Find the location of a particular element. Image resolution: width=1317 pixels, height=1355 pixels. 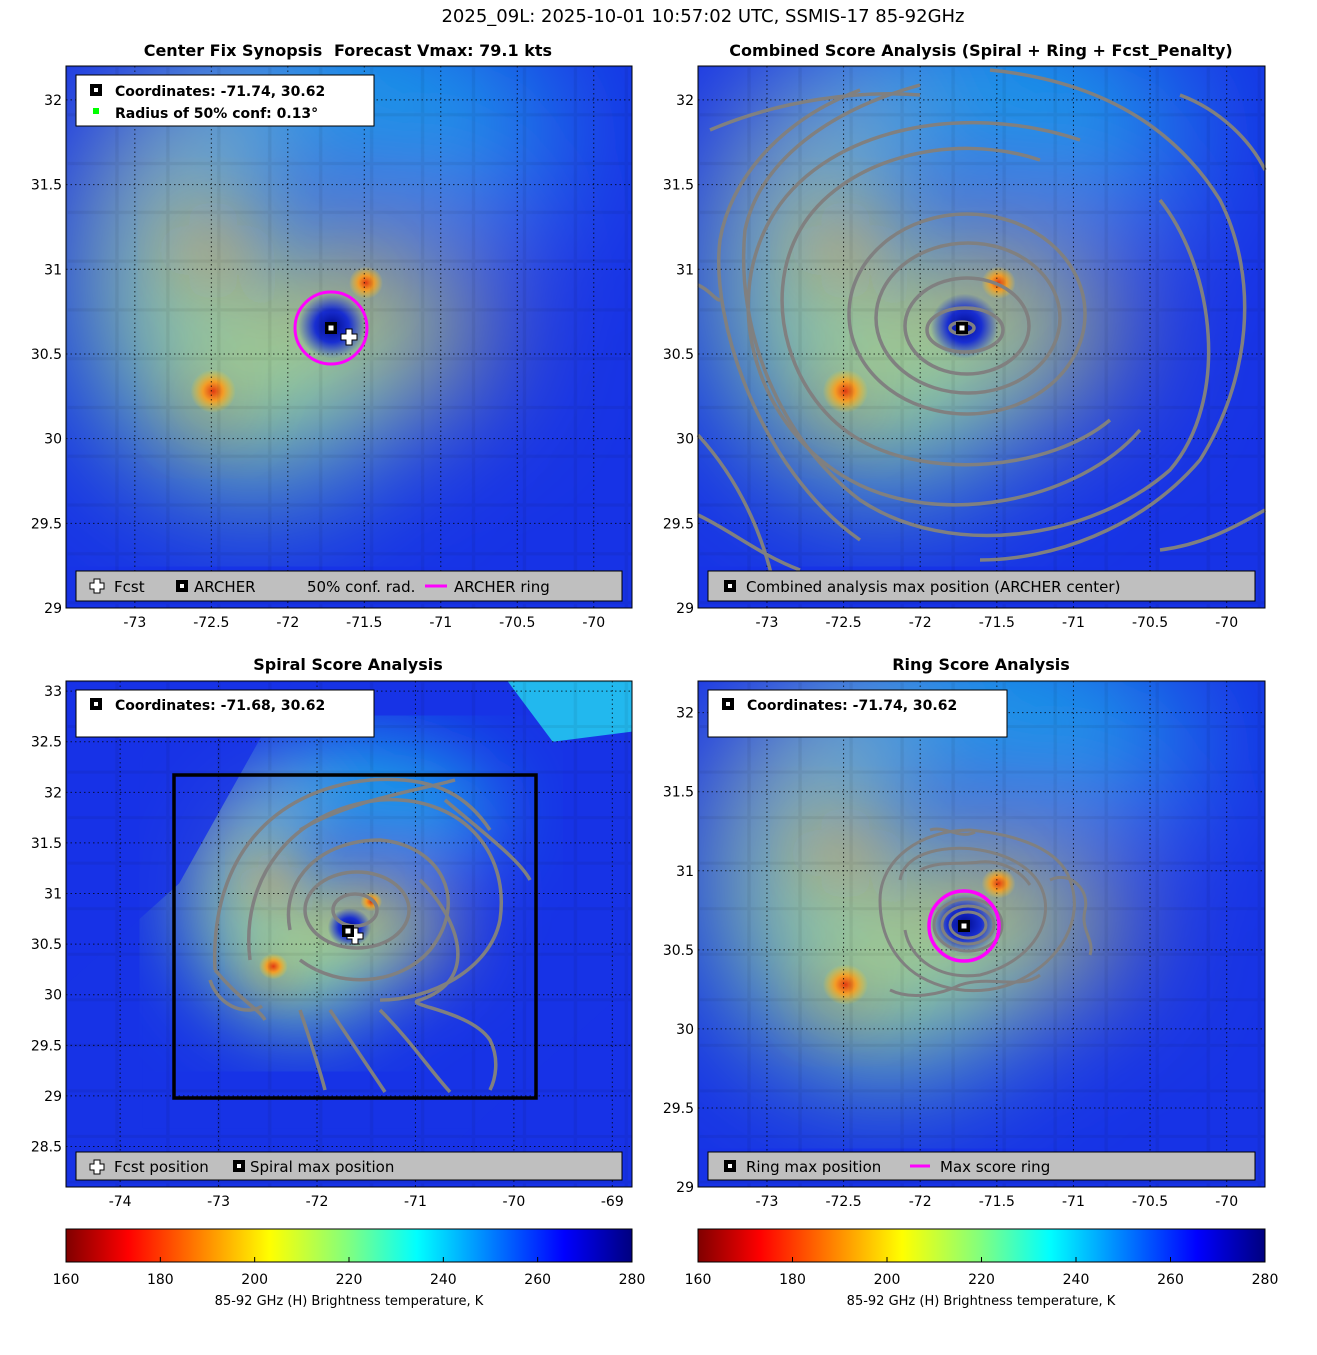

colorbar-tick-label: 220 is located at coordinates (981, 1280).